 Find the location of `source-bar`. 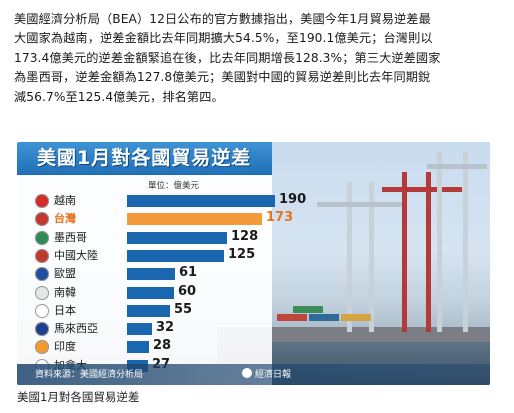

source-bar is located at coordinates (253, 374).